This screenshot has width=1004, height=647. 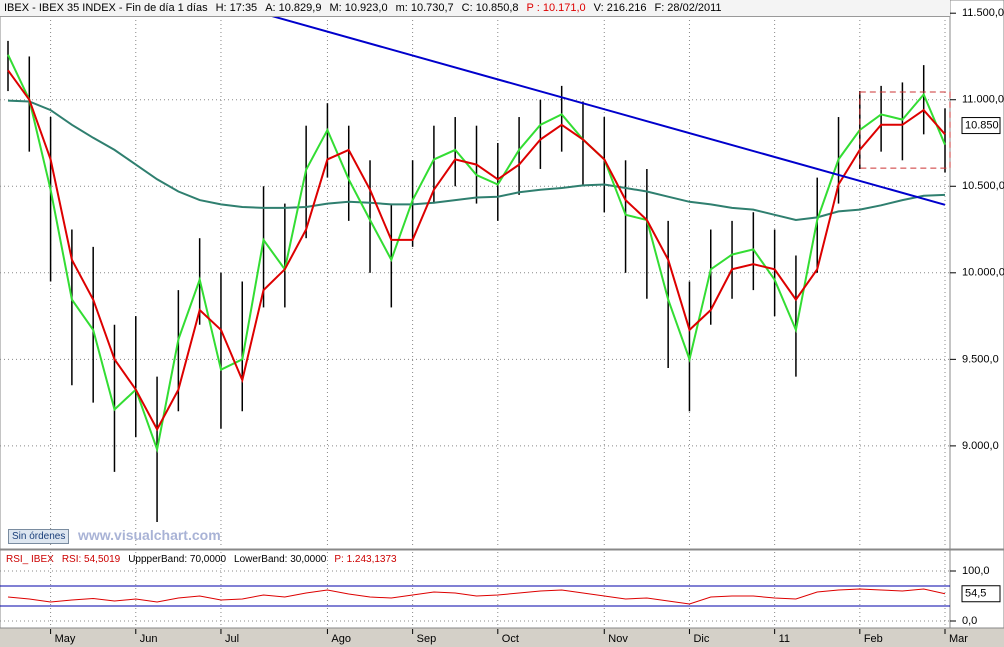 What do you see at coordinates (30, 559) in the screenshot?
I see `header-field: RSI_ IBEX` at bounding box center [30, 559].